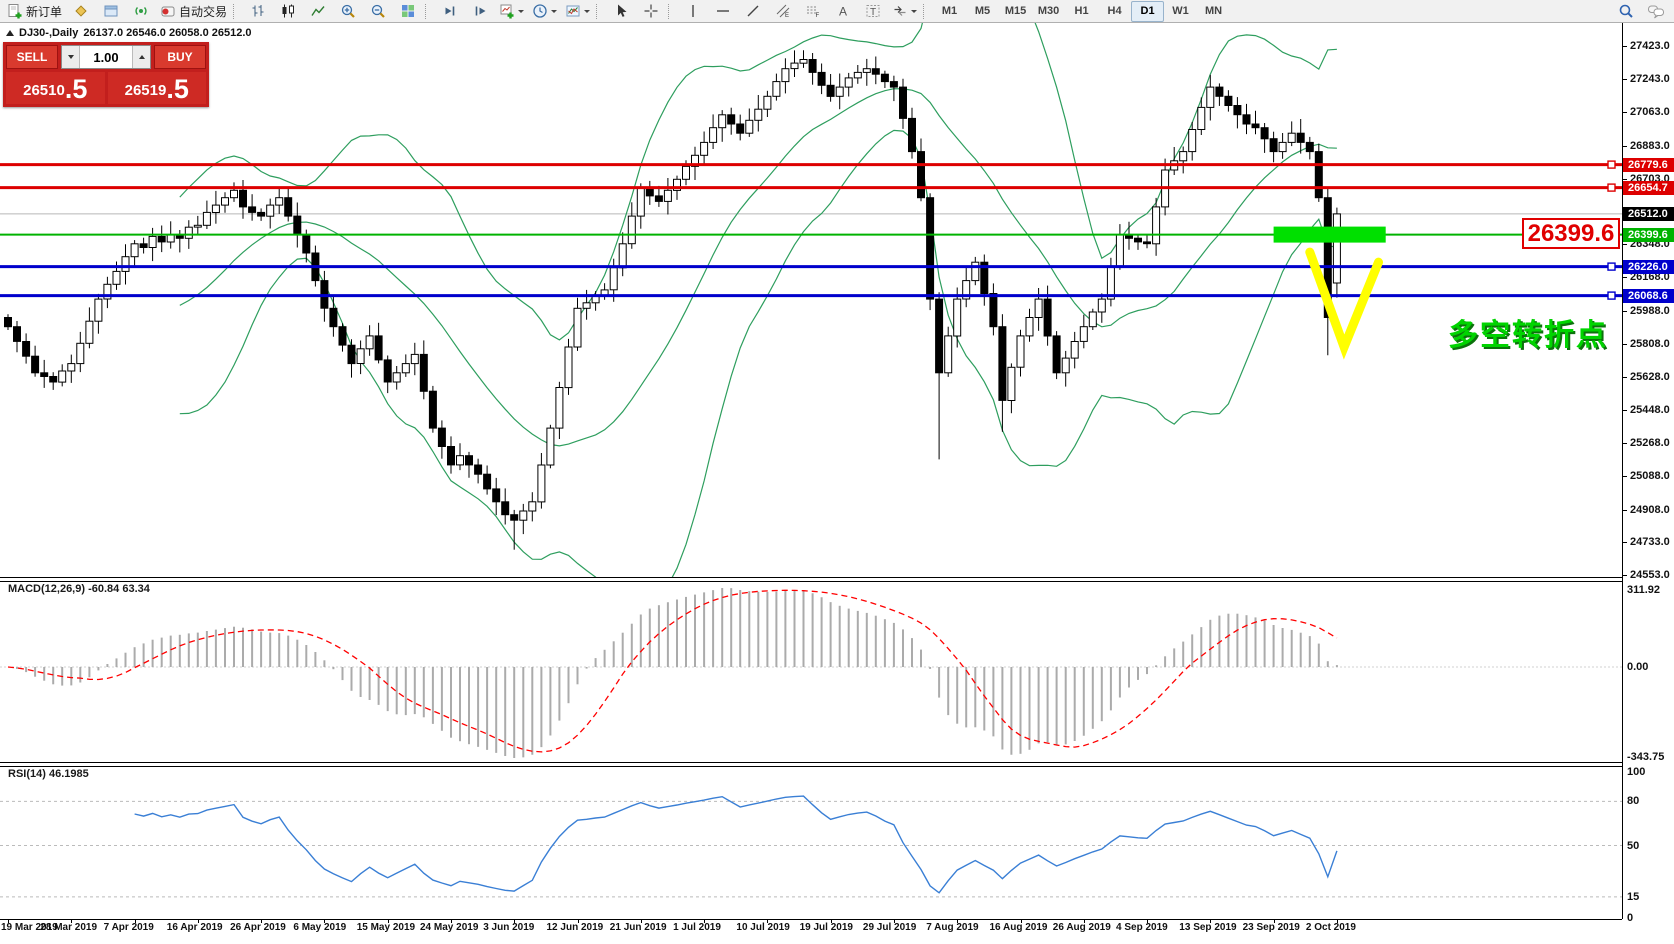  Describe the element at coordinates (826, 927) in the screenshot. I see `date-label: 19 Jul 2019` at that location.